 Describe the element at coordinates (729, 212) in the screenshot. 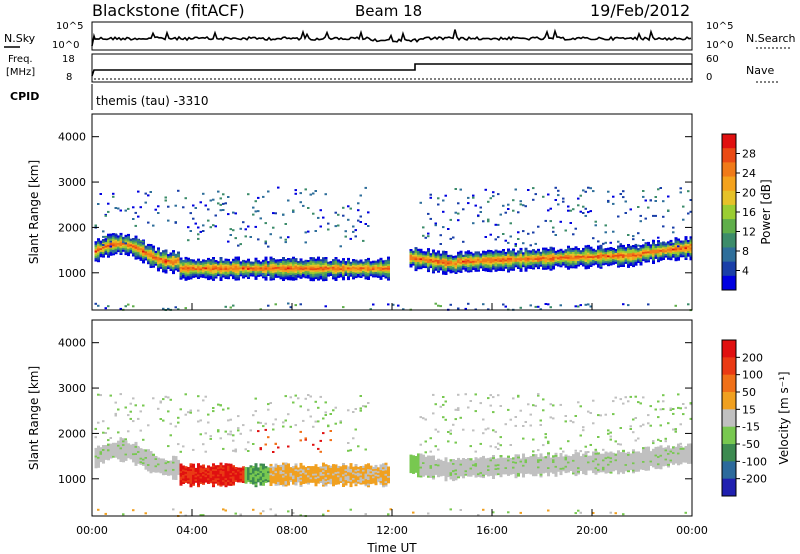

I see `colorbar-segment` at that location.